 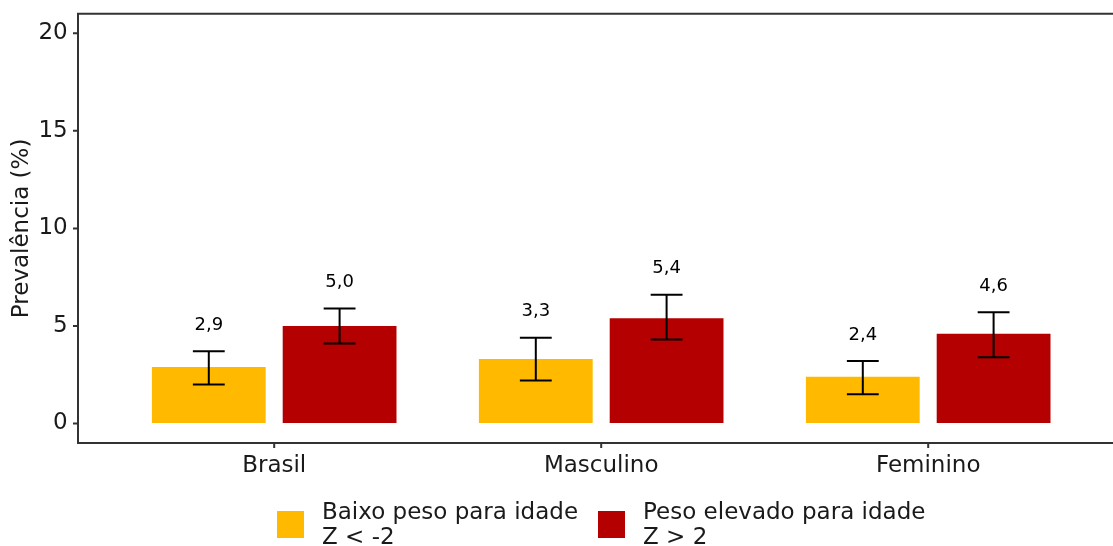 What do you see at coordinates (209, 323) in the screenshot?
I see `data-label: 2,9` at bounding box center [209, 323].